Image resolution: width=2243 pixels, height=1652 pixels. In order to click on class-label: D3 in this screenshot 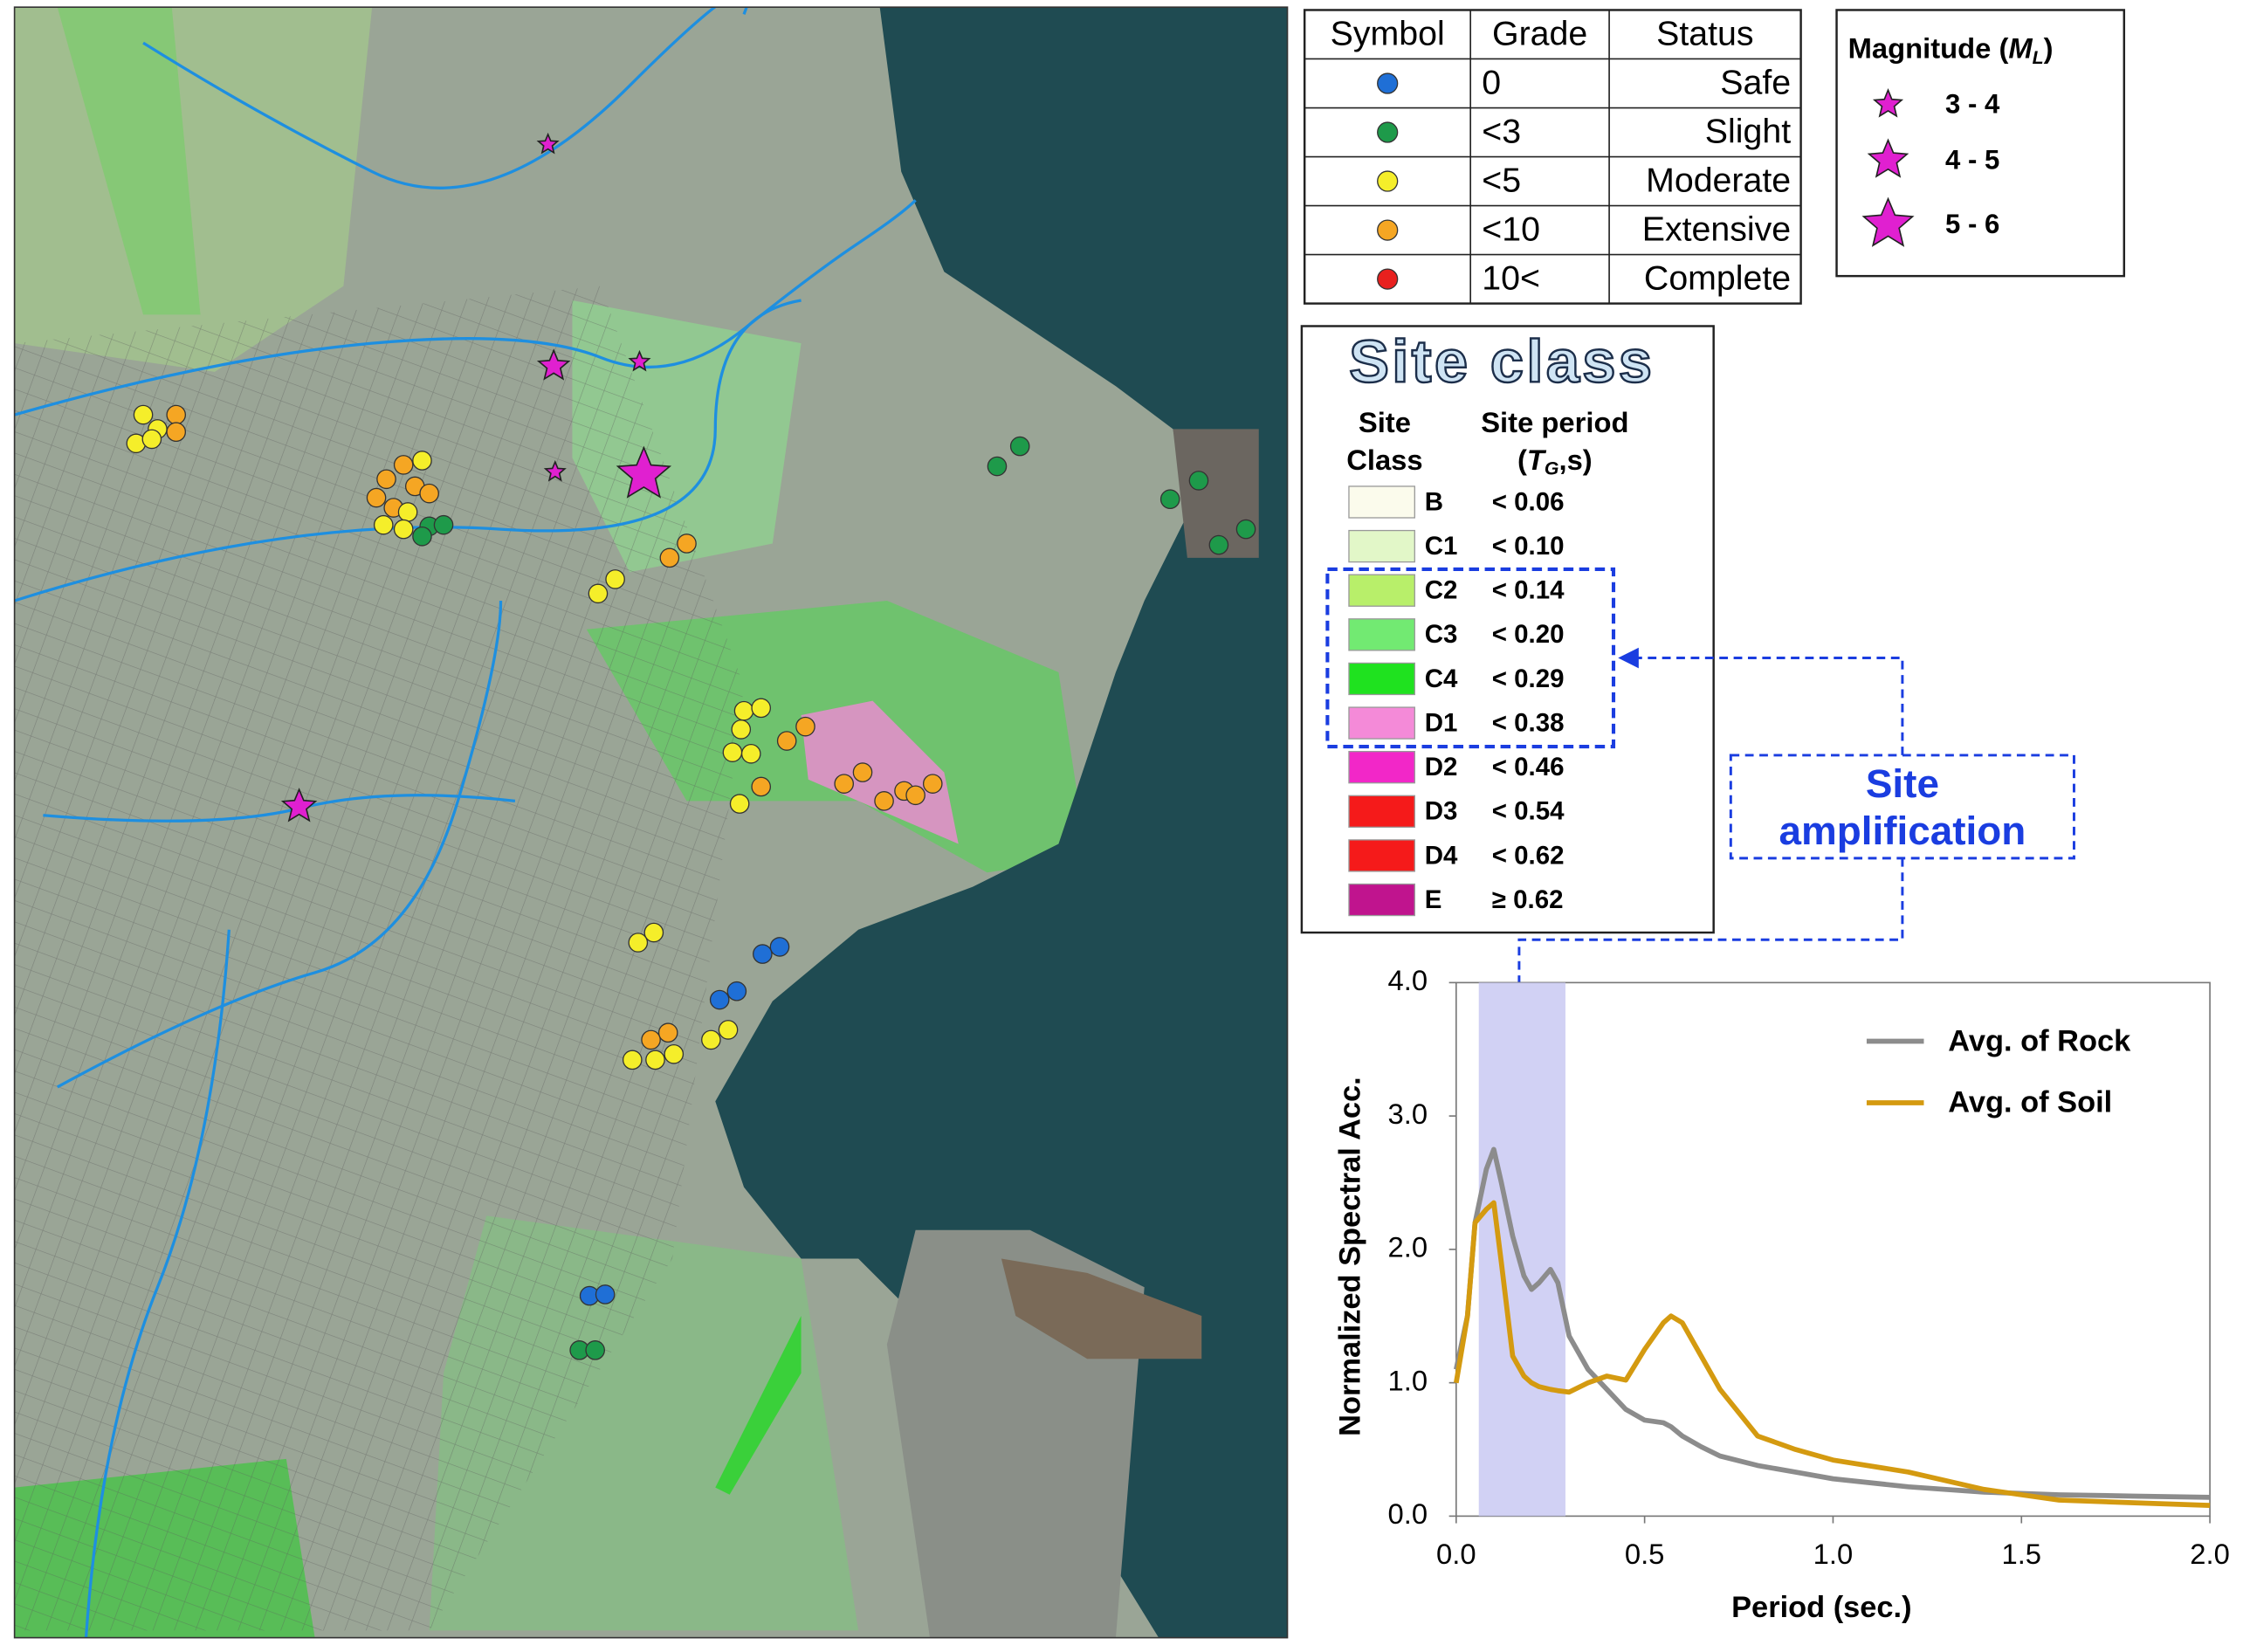, I will do `click(1441, 811)`.